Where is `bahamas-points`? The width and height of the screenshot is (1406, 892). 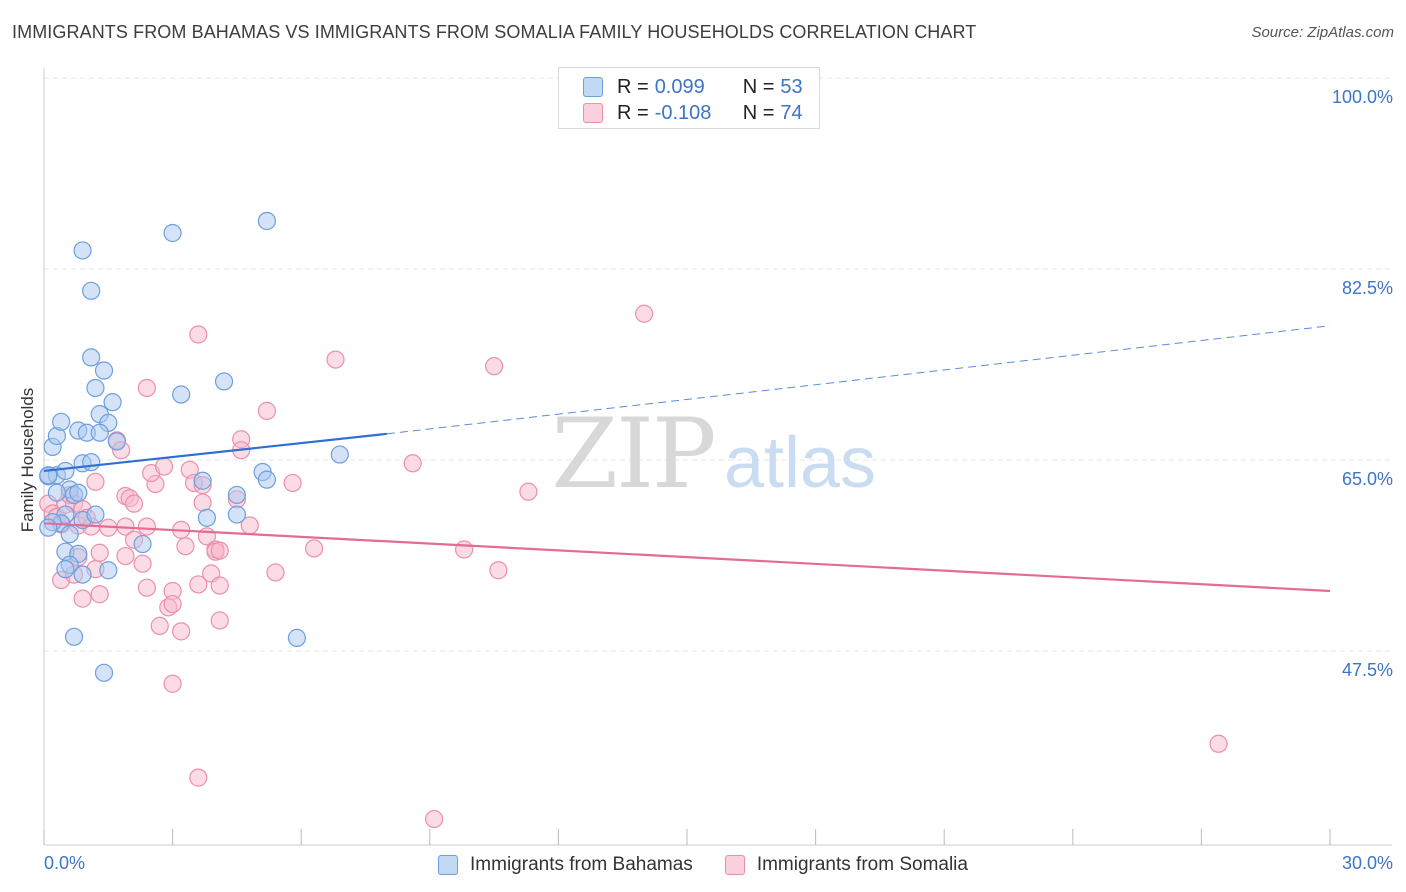 bahamas-points is located at coordinates (194, 446).